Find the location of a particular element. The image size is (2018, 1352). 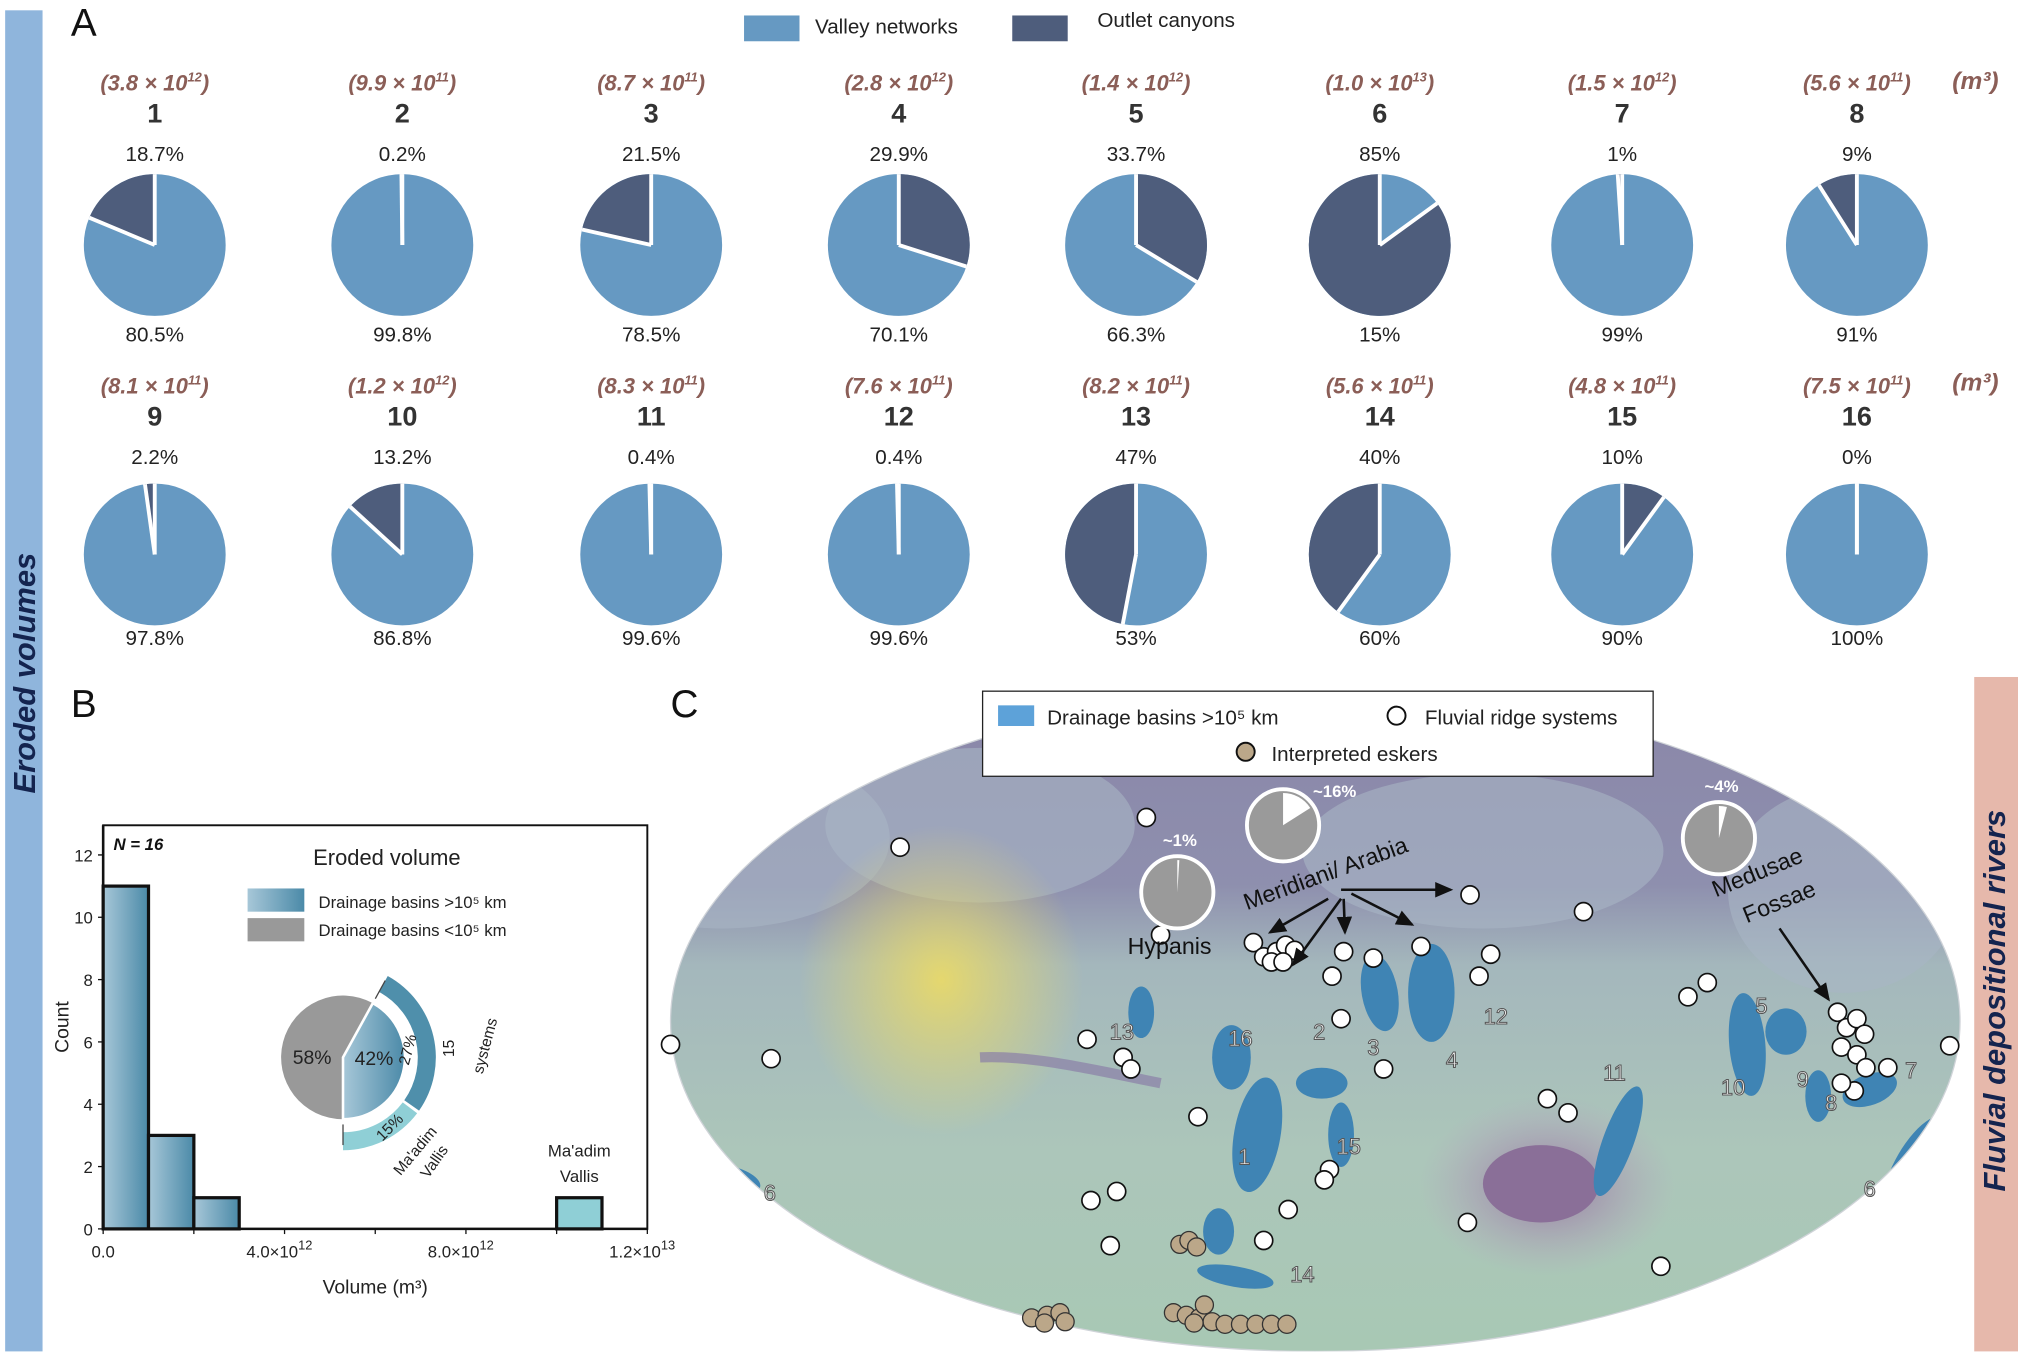

fluvial-rivers-band is located at coordinates (1996, 1014).